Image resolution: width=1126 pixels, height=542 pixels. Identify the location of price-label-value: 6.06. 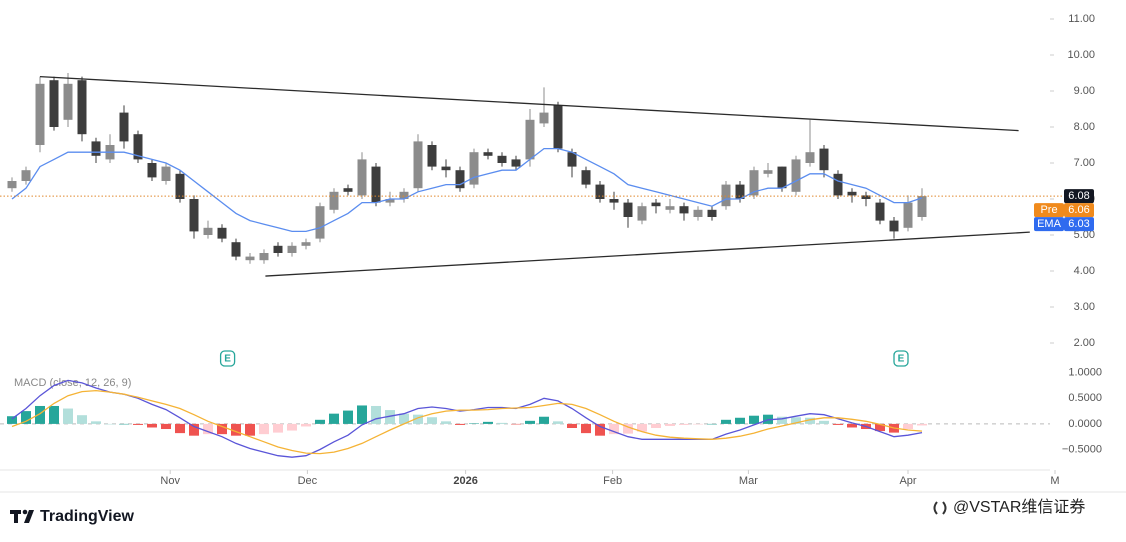
(1078, 210).